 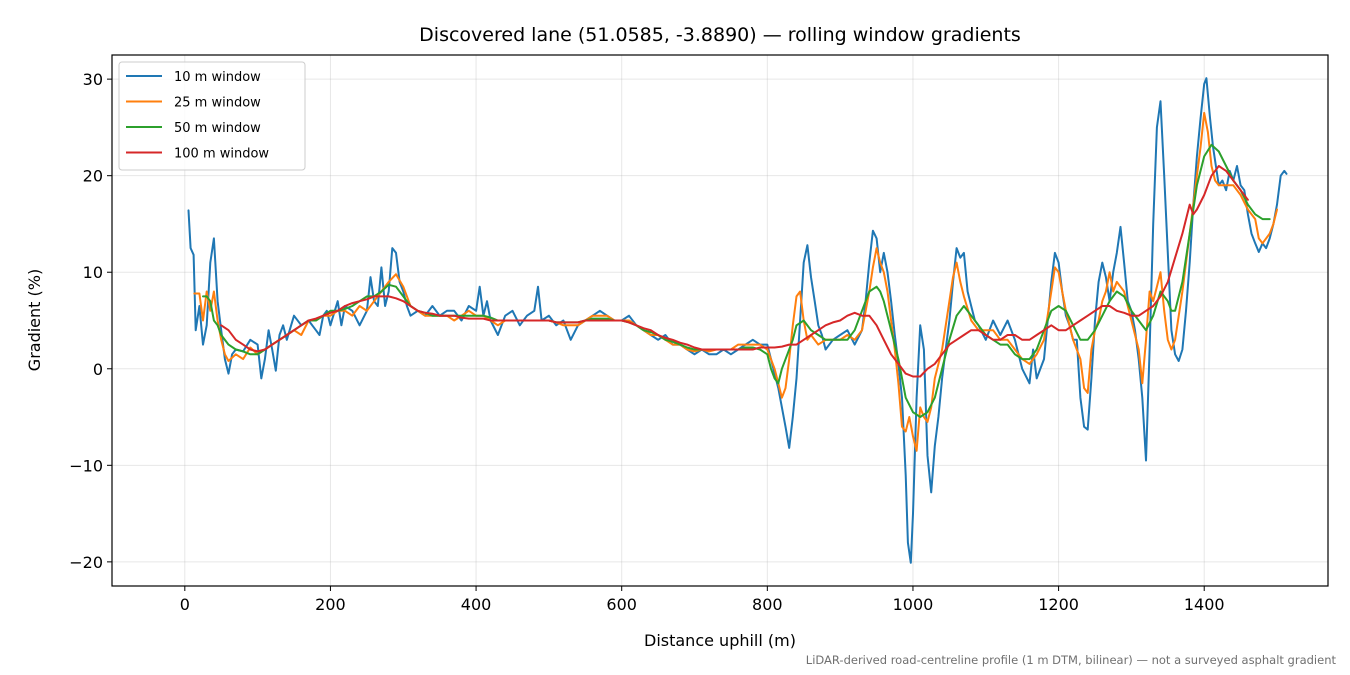 I want to click on legend-box, so click(x=212, y=116).